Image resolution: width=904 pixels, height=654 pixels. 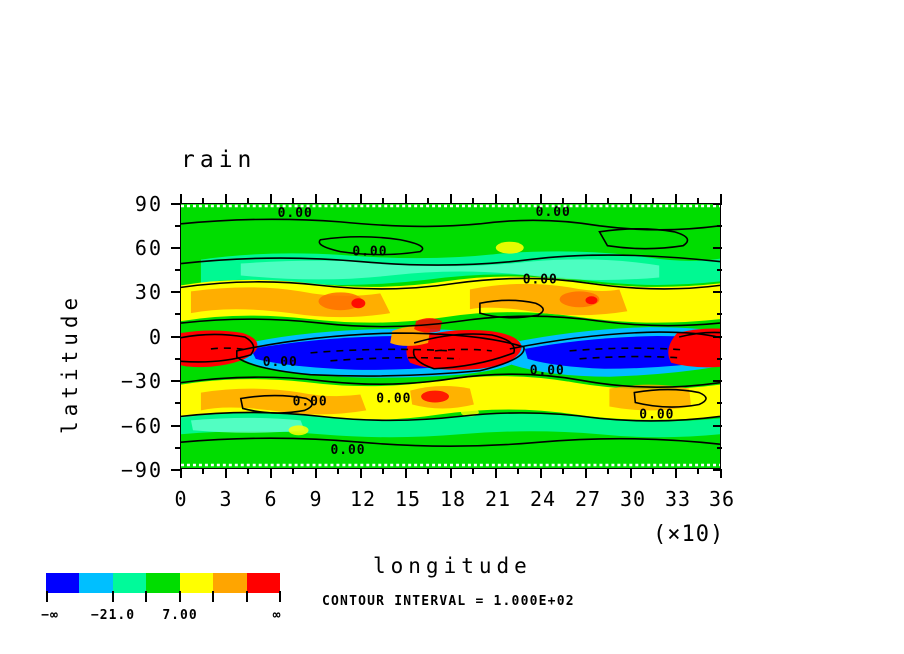 What do you see at coordinates (148, 204) in the screenshot?
I see `y-tick-label: 90` at bounding box center [148, 204].